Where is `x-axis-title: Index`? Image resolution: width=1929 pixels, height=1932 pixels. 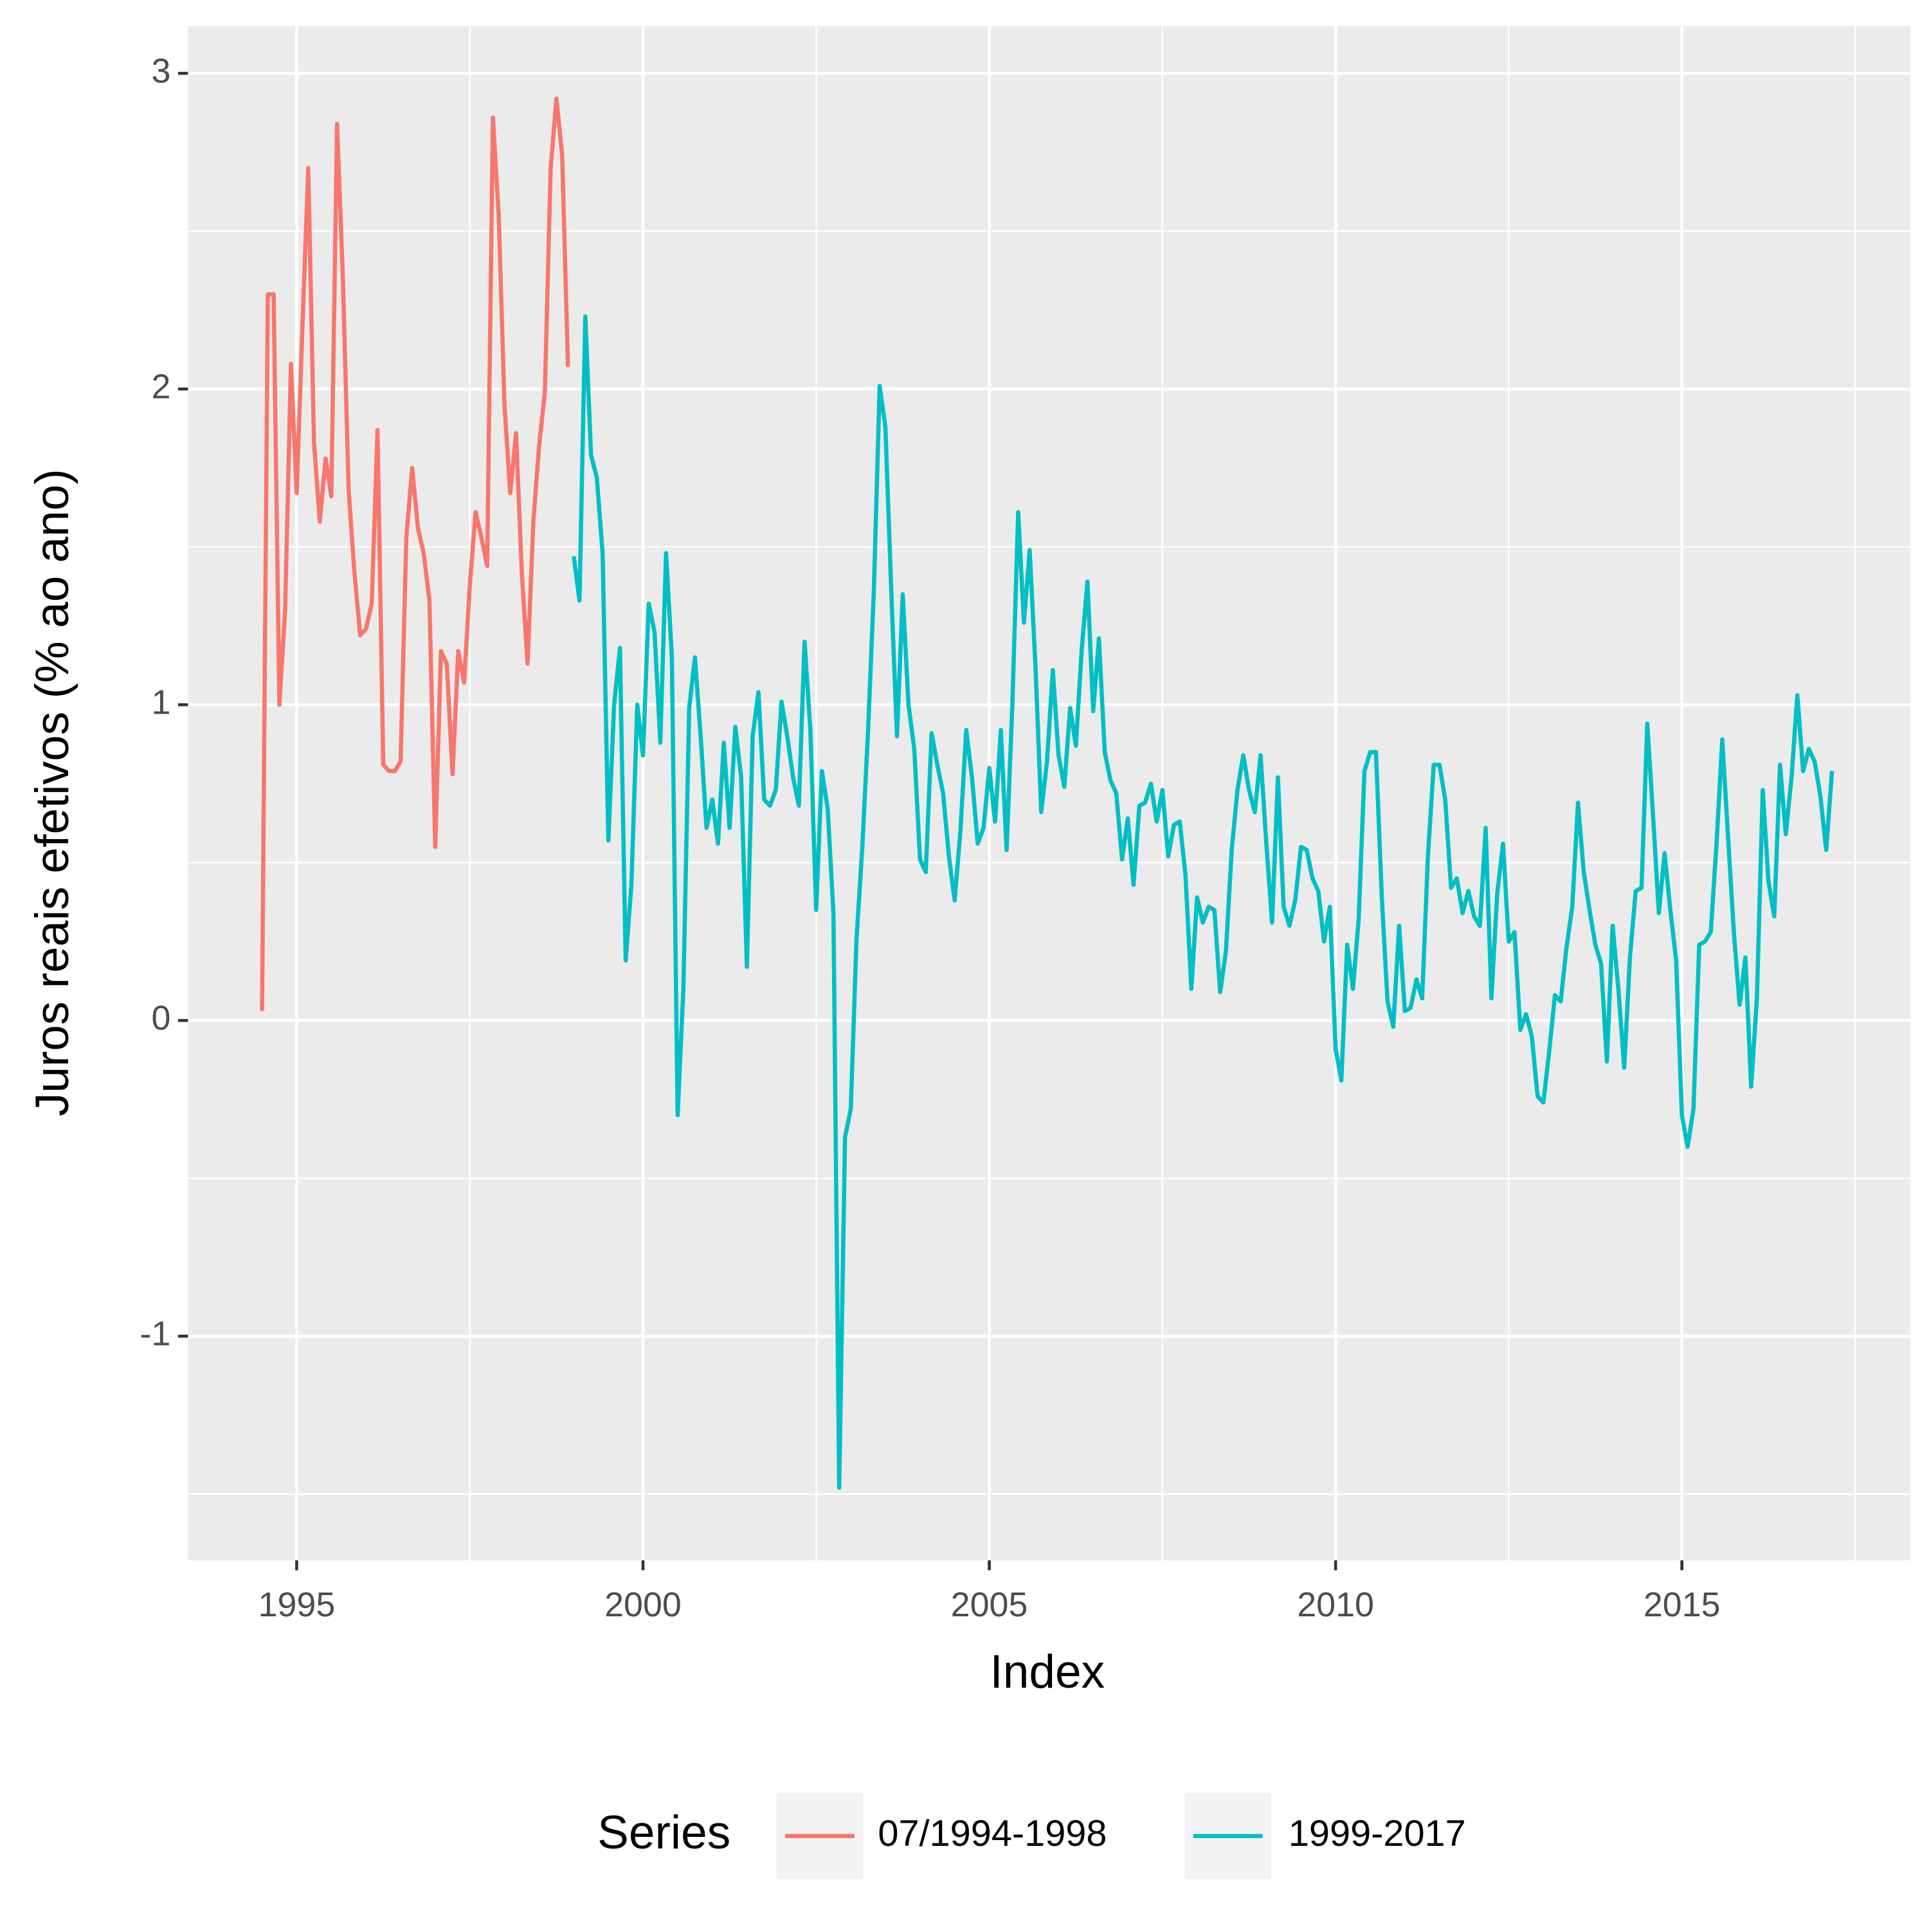
x-axis-title: Index is located at coordinates (1047, 1672).